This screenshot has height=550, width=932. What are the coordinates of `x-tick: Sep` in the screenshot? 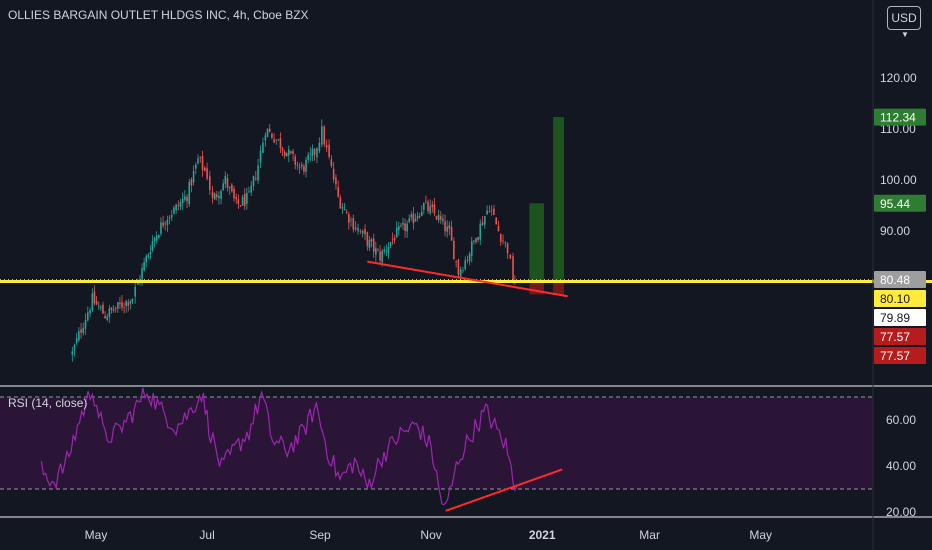 It's located at (320, 535).